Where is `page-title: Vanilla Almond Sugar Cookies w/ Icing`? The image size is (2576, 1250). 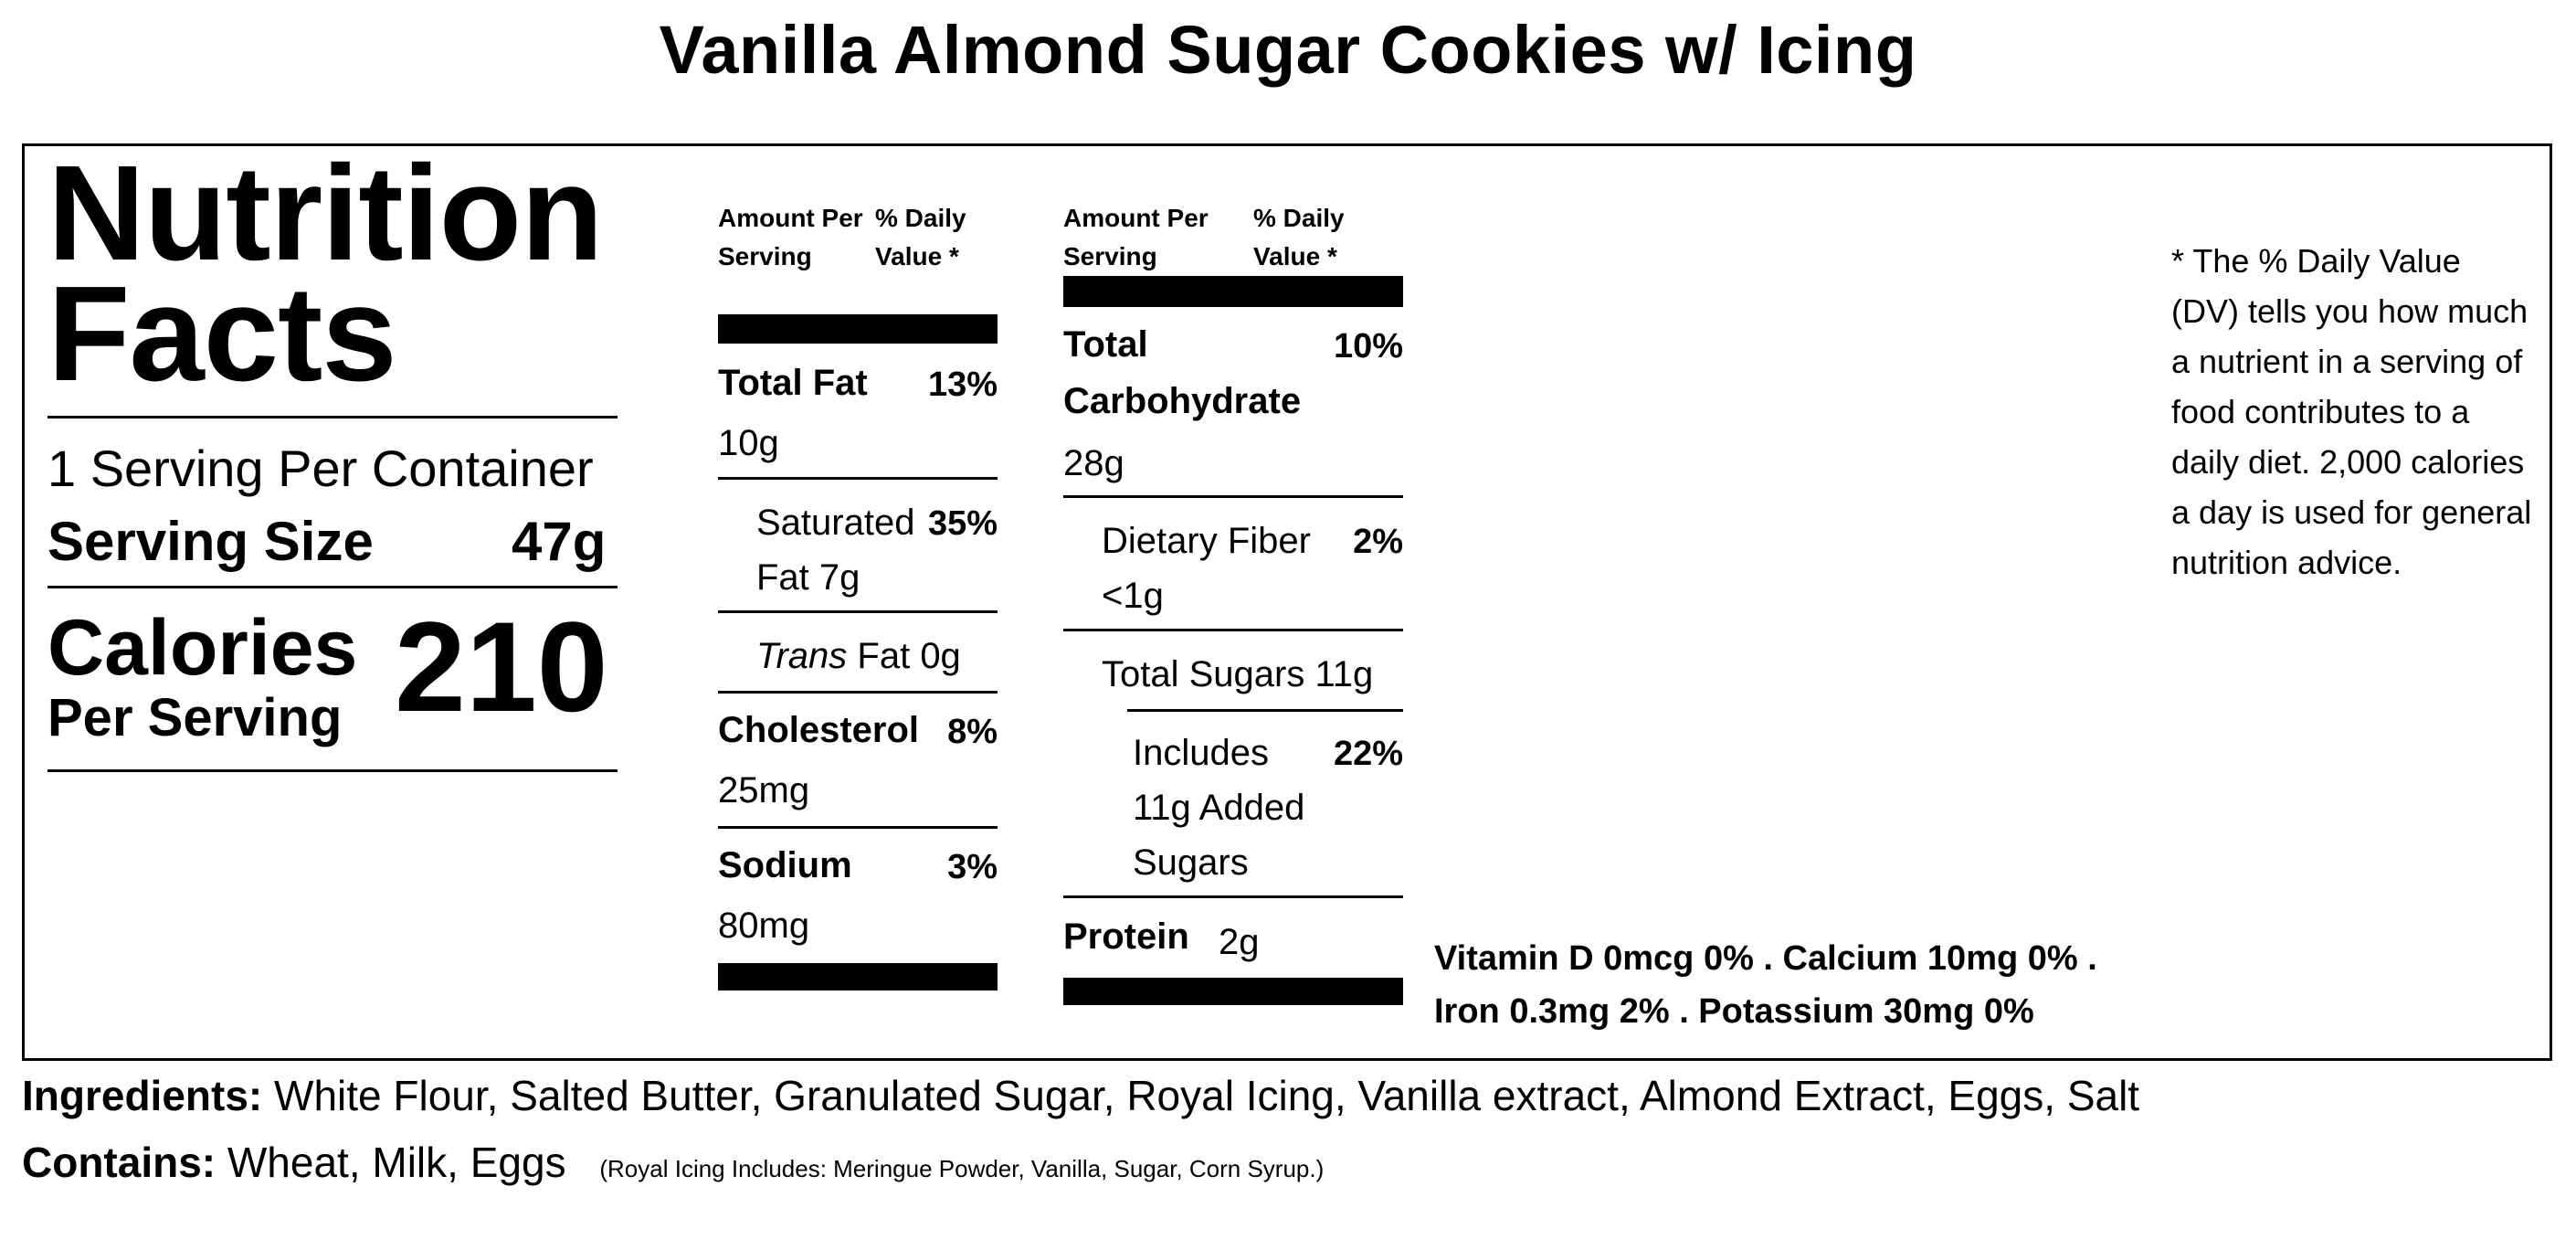
page-title: Vanilla Almond Sugar Cookies w/ Icing is located at coordinates (1288, 50).